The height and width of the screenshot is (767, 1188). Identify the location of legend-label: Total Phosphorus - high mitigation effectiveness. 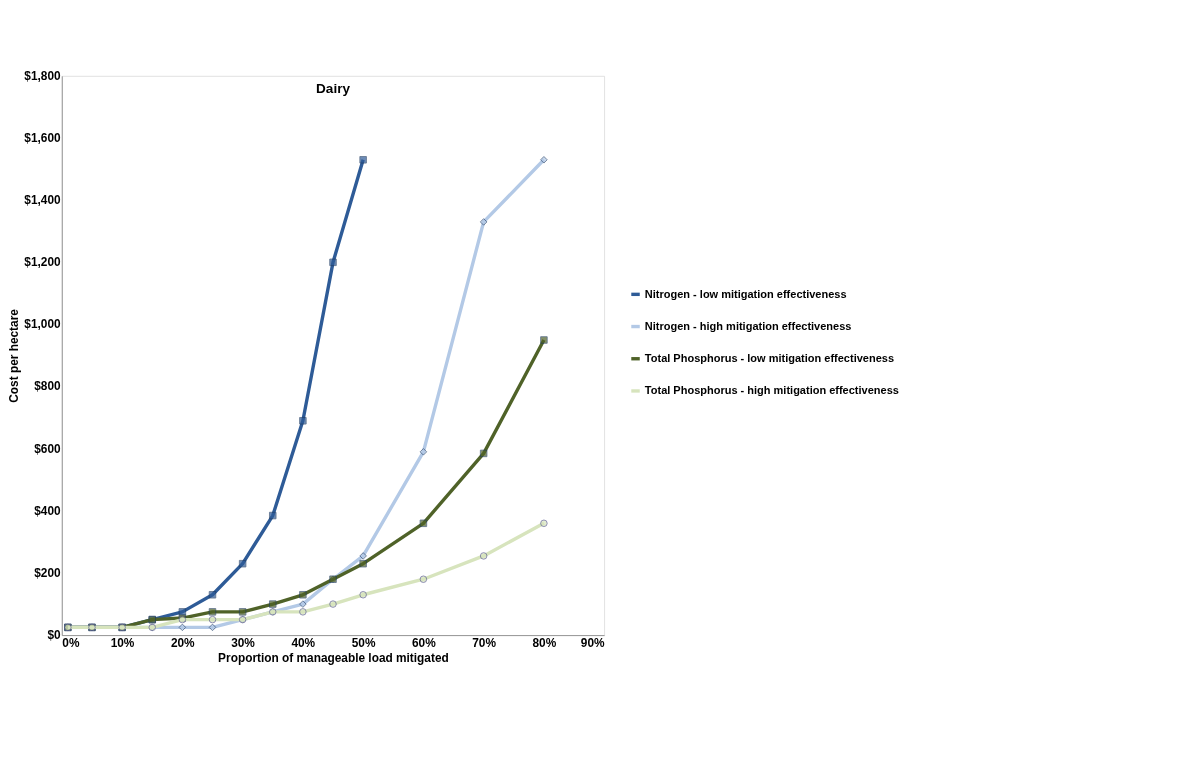
(771, 390).